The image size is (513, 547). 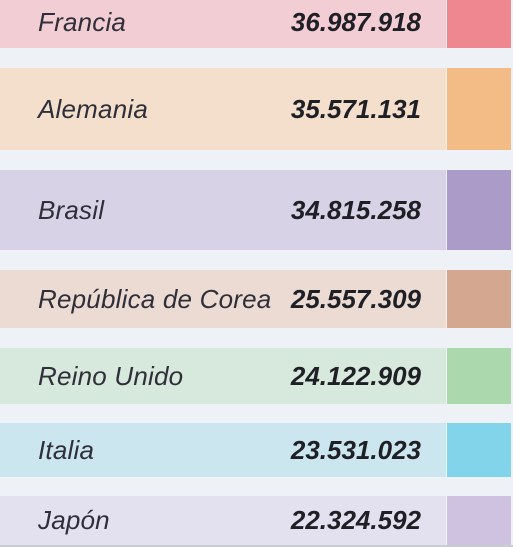 What do you see at coordinates (111, 375) in the screenshot?
I see `country-name: Reino Unido` at bounding box center [111, 375].